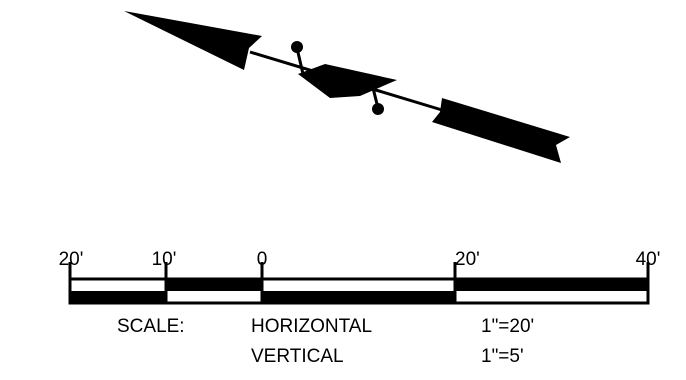 Image resolution: width=686 pixels, height=380 pixels. I want to click on scale-vertical-ratio: 1"=5', so click(502, 356).